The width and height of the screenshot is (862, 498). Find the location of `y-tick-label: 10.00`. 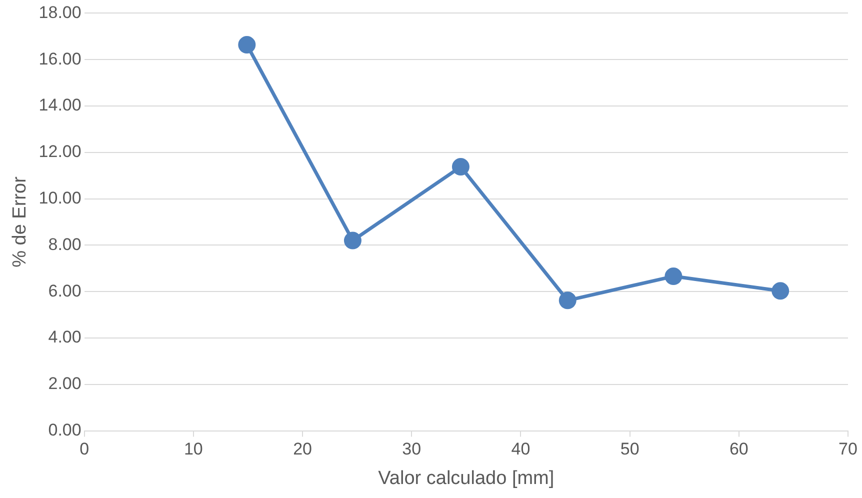

y-tick-label: 10.00 is located at coordinates (60, 198).